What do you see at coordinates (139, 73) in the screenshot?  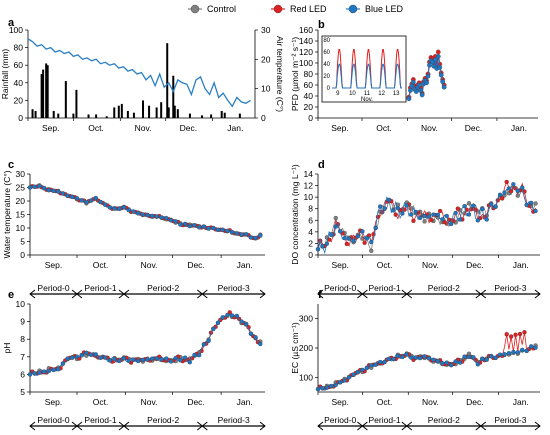 I see `air-temperature-line` at bounding box center [139, 73].